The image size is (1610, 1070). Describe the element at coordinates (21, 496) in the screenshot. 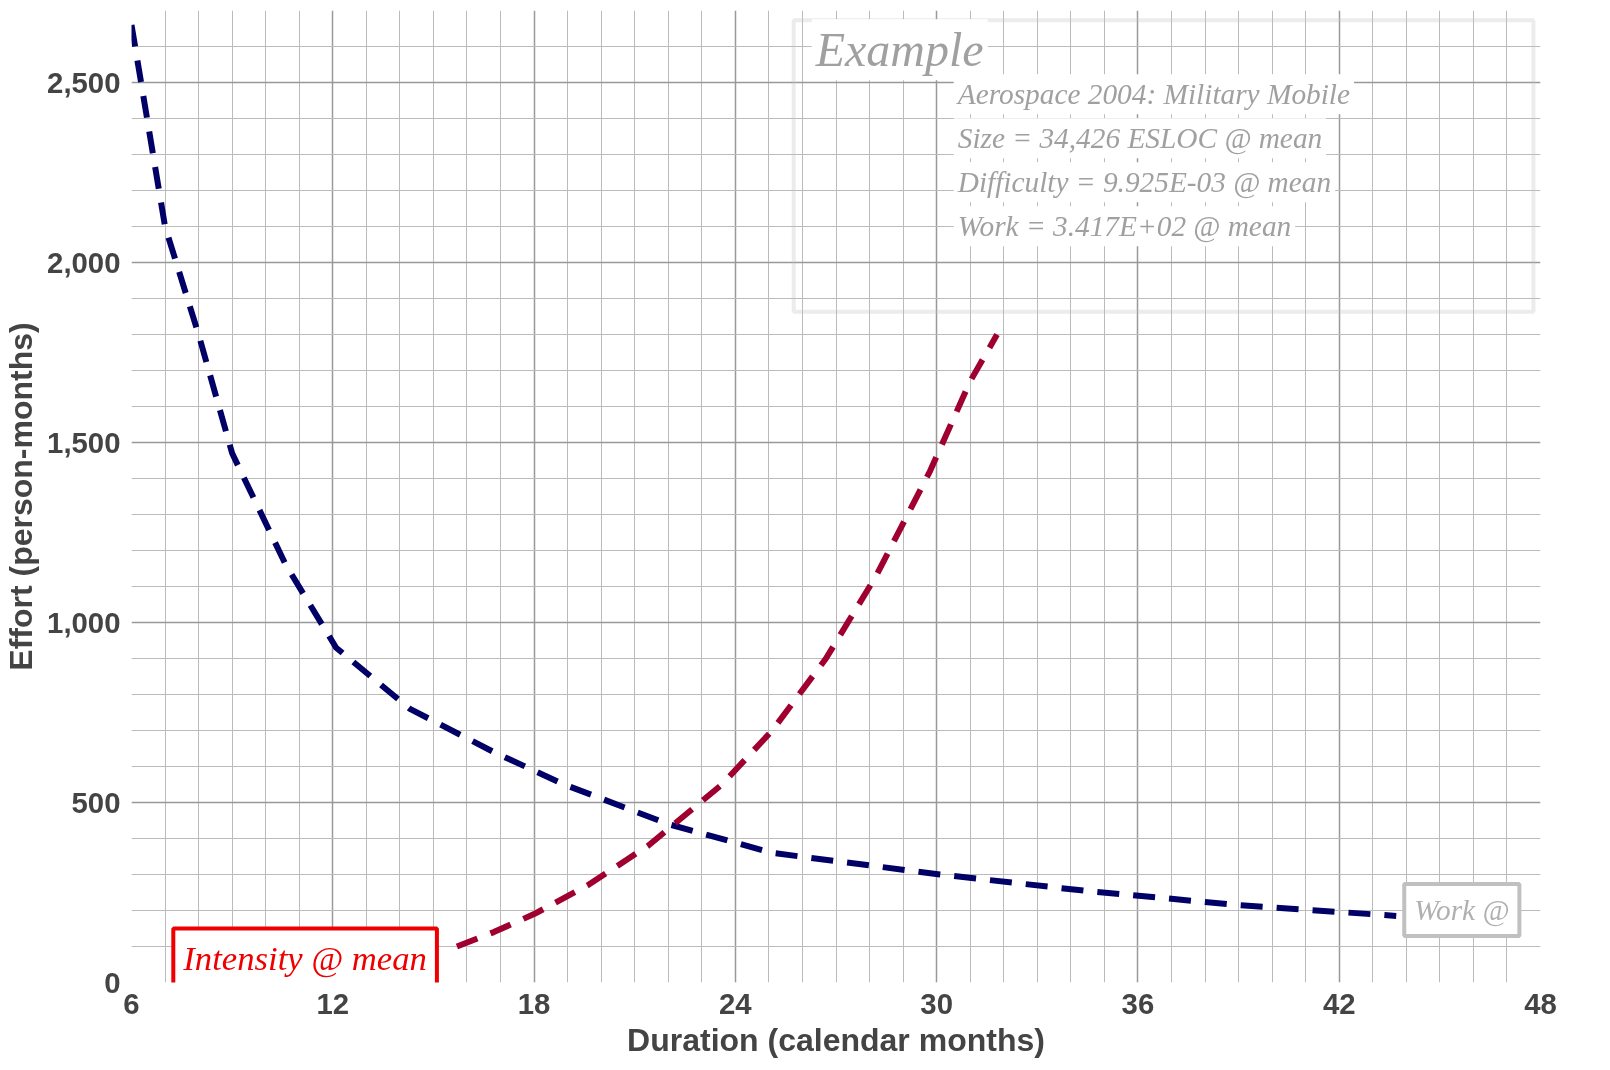

I see `y-axis-title: Effort (person-months)` at that location.